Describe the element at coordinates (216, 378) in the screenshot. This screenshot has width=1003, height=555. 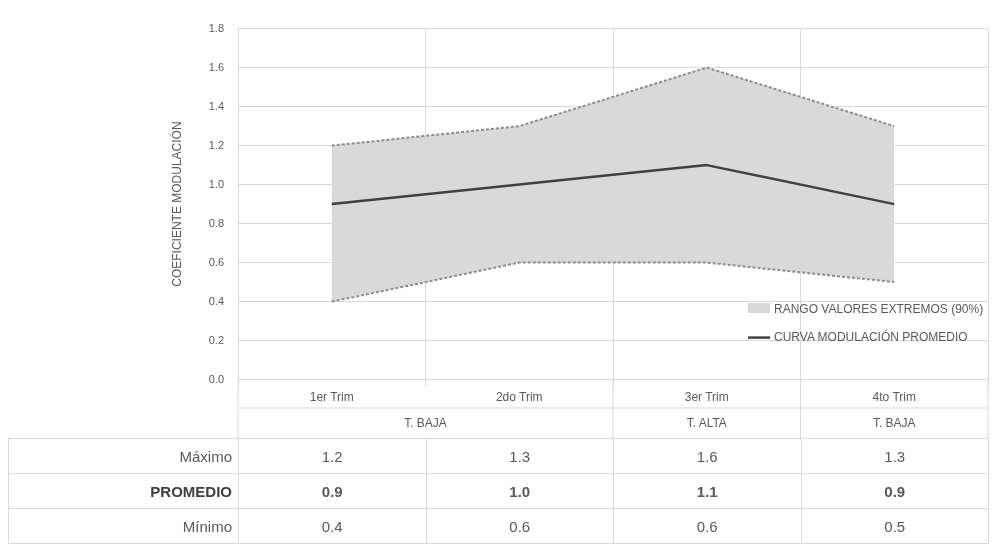
I see `y-tick-label: 0.0` at that location.